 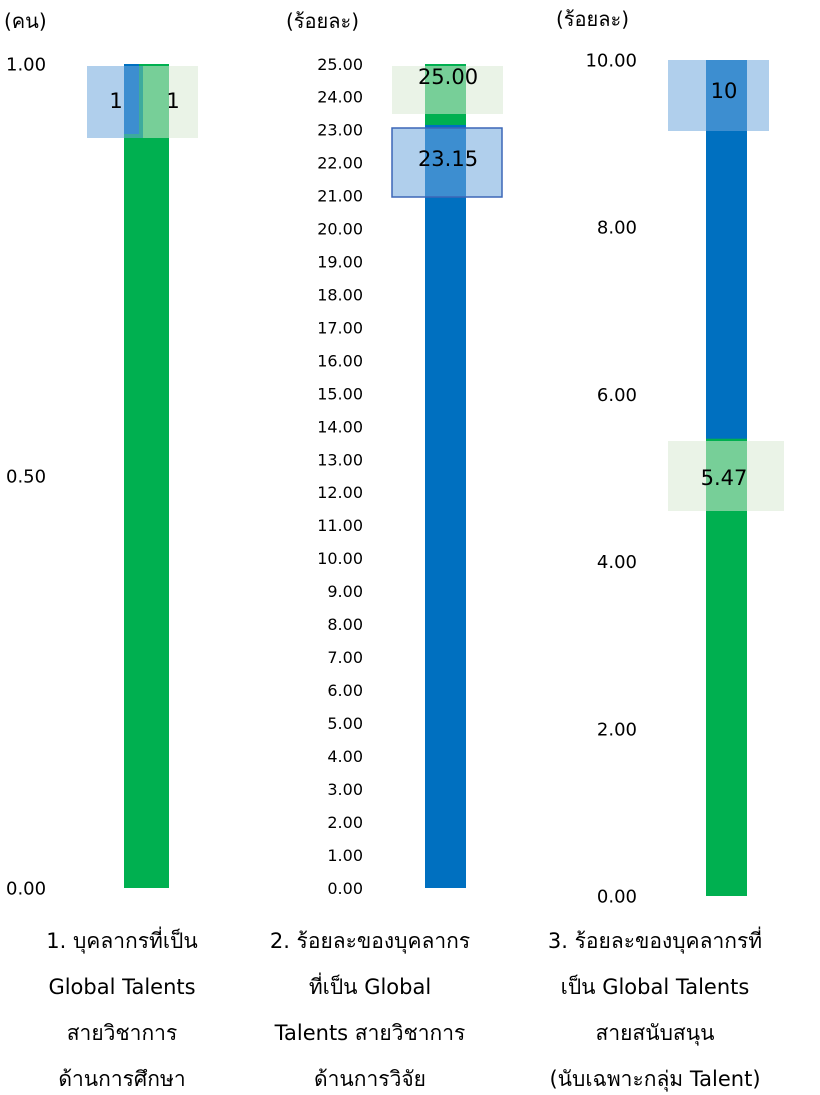 What do you see at coordinates (448, 77) in the screenshot?
I see `data-label: 25.00` at bounding box center [448, 77].